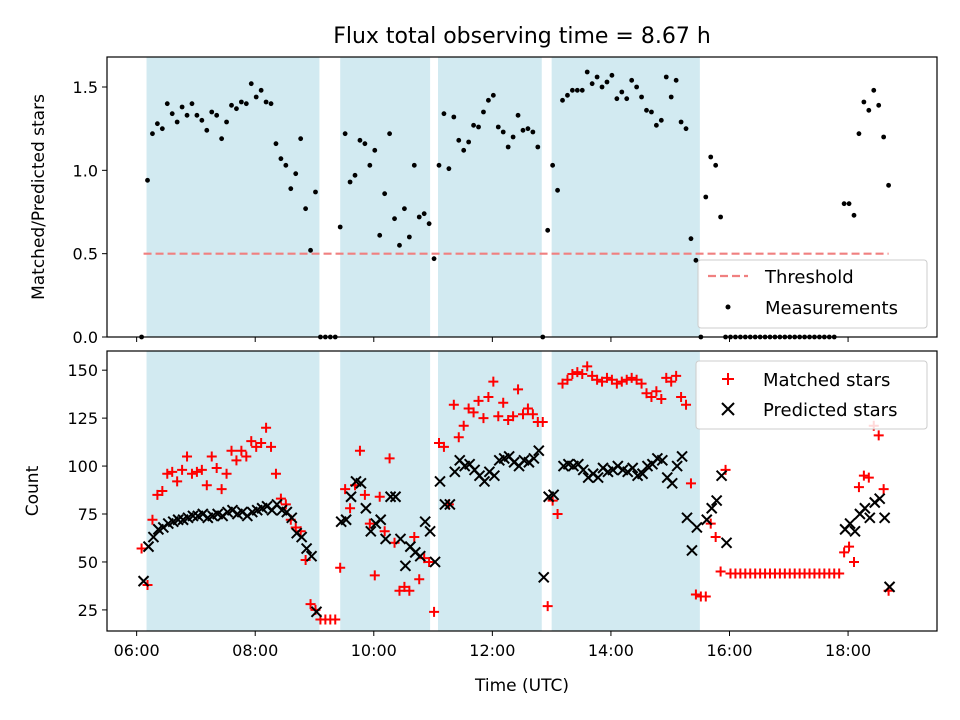 This screenshot has width=960, height=720. I want to click on chart-title: Flux total observing time = 8.67 h, so click(522, 36).